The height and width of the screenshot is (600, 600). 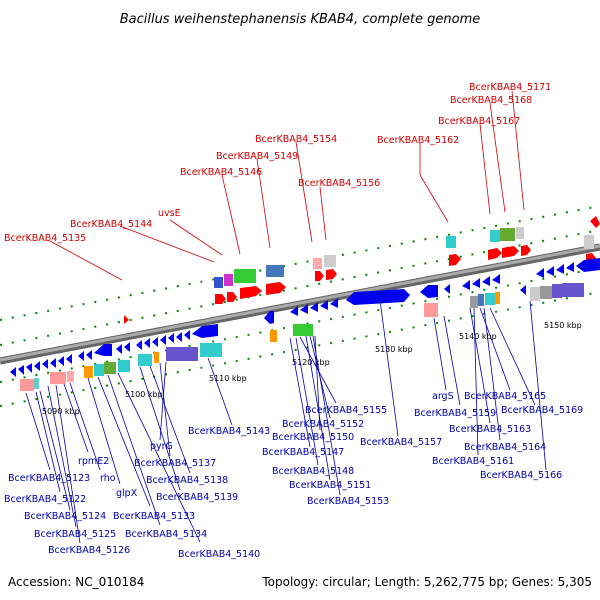 What do you see at coordinates (311, 362) in the screenshot?
I see `kbp-label: 5120 kbp` at bounding box center [311, 362].